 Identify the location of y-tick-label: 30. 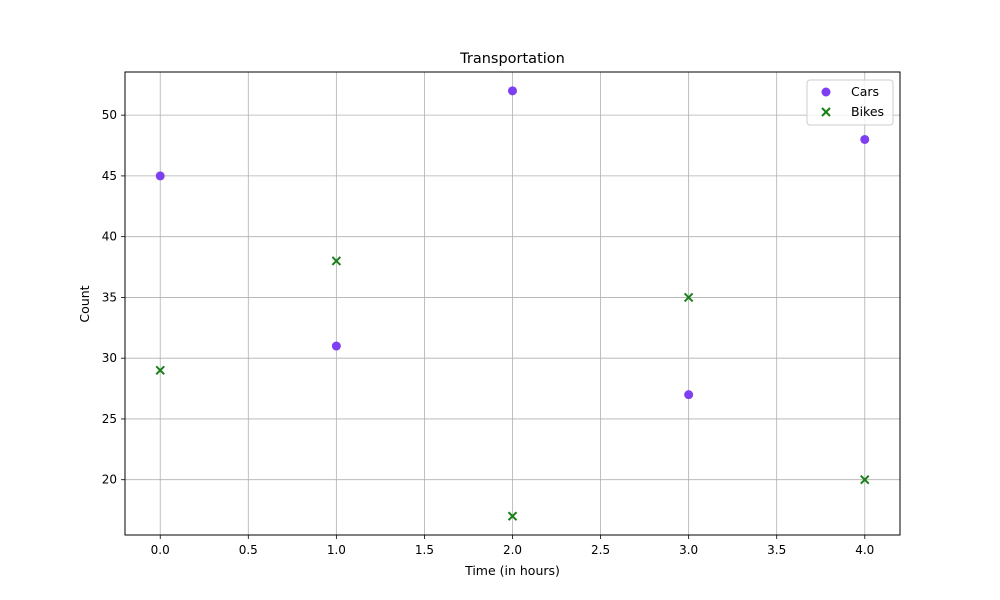
(109, 358).